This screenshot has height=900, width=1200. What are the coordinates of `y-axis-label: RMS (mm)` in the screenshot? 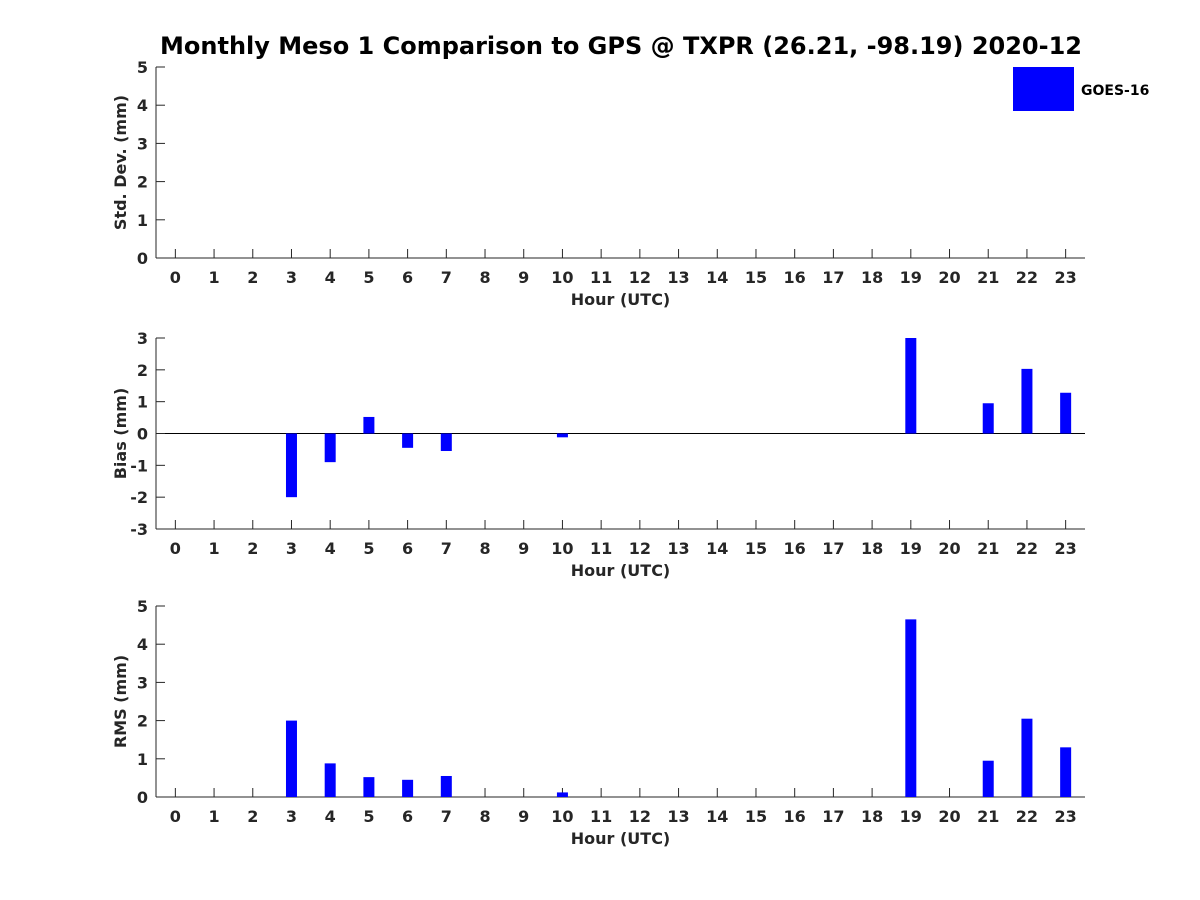 It's located at (120, 701).